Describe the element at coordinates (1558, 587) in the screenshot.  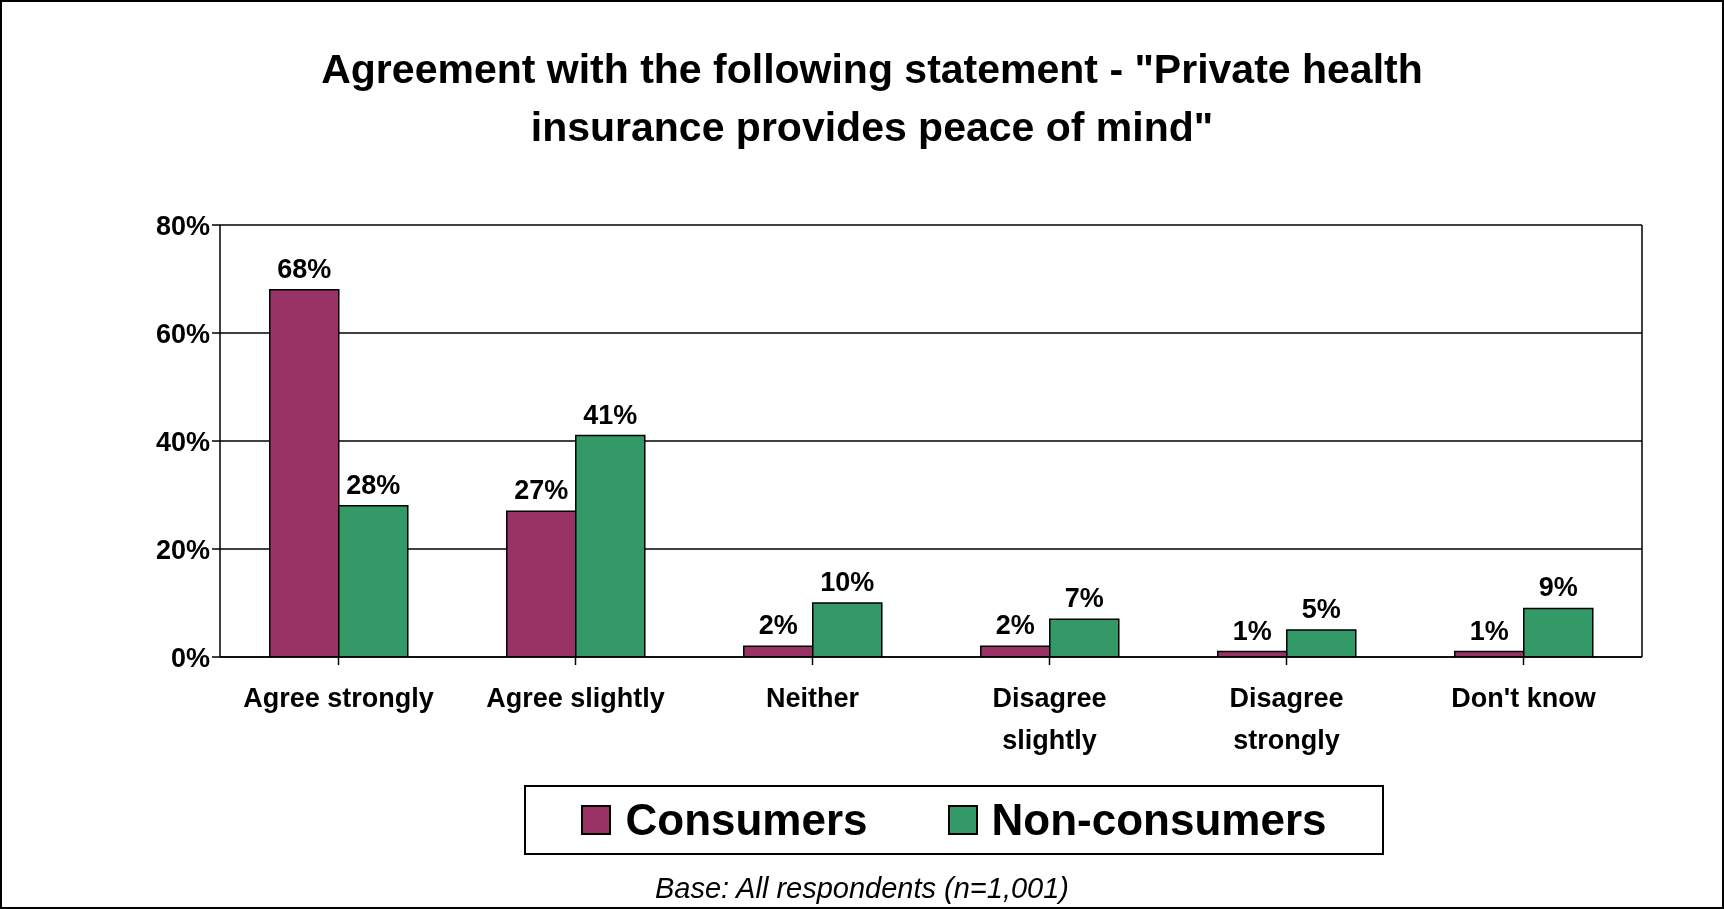
I see `data-label: 9%` at that location.